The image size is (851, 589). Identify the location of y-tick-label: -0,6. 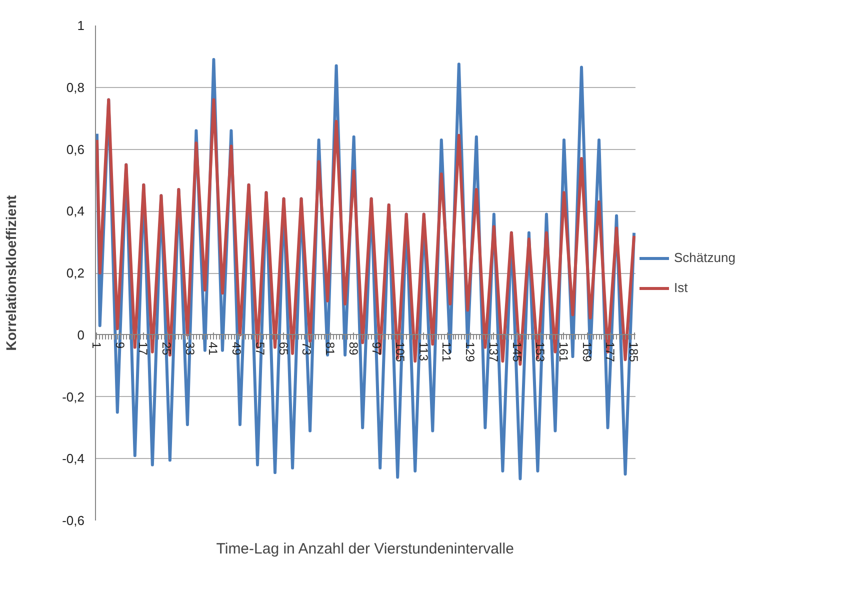
(73, 520).